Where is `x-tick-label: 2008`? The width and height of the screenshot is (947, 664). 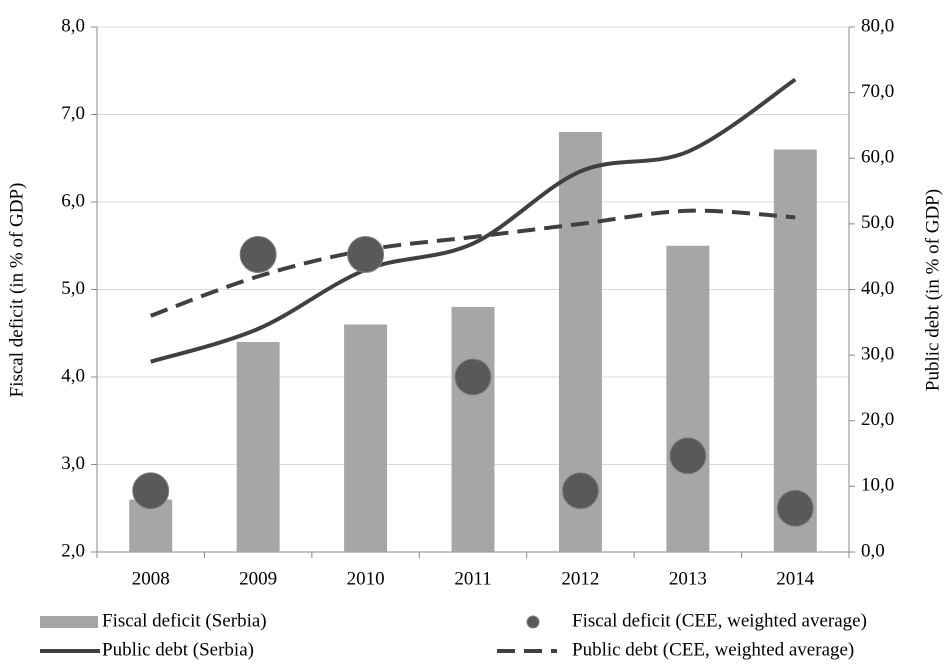 x-tick-label: 2008 is located at coordinates (151, 578).